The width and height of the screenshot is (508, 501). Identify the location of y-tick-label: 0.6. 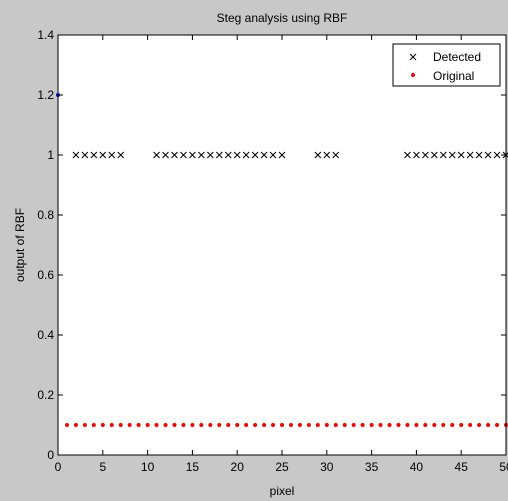
(45, 275).